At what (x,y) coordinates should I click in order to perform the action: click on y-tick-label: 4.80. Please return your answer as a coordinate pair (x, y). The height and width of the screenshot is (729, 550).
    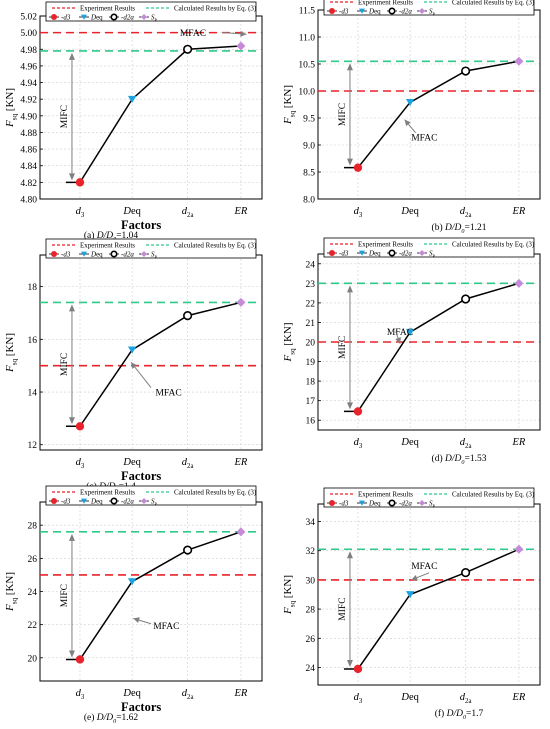
    Looking at the image, I should click on (28, 201).